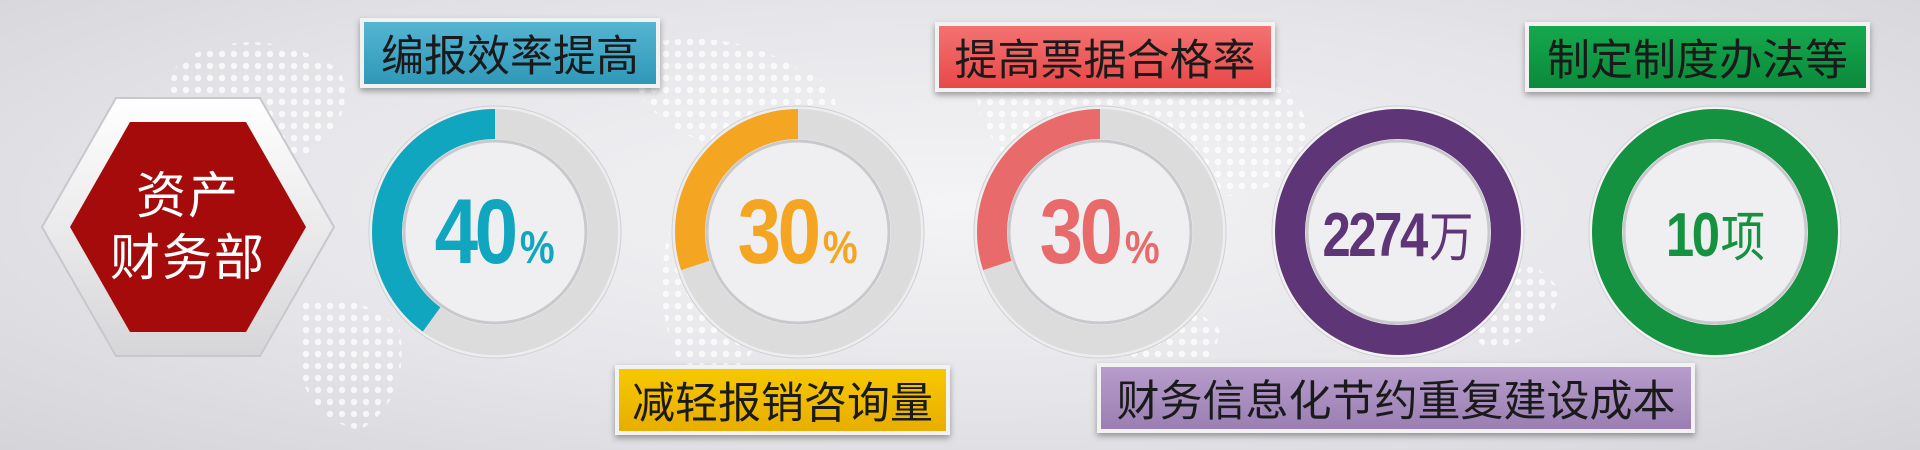  Describe the element at coordinates (188, 196) in the screenshot. I see `department-name-line1: 资产` at that location.